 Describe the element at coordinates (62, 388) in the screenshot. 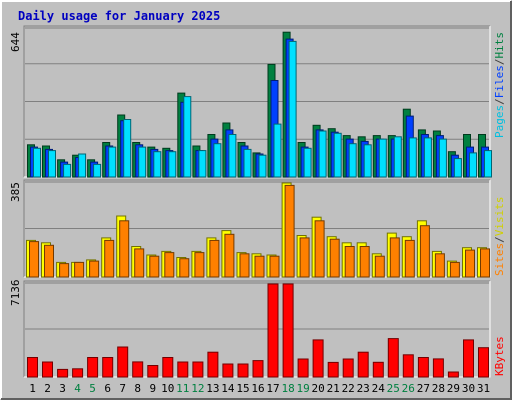

I see `x-tick-label: 3` at that location.